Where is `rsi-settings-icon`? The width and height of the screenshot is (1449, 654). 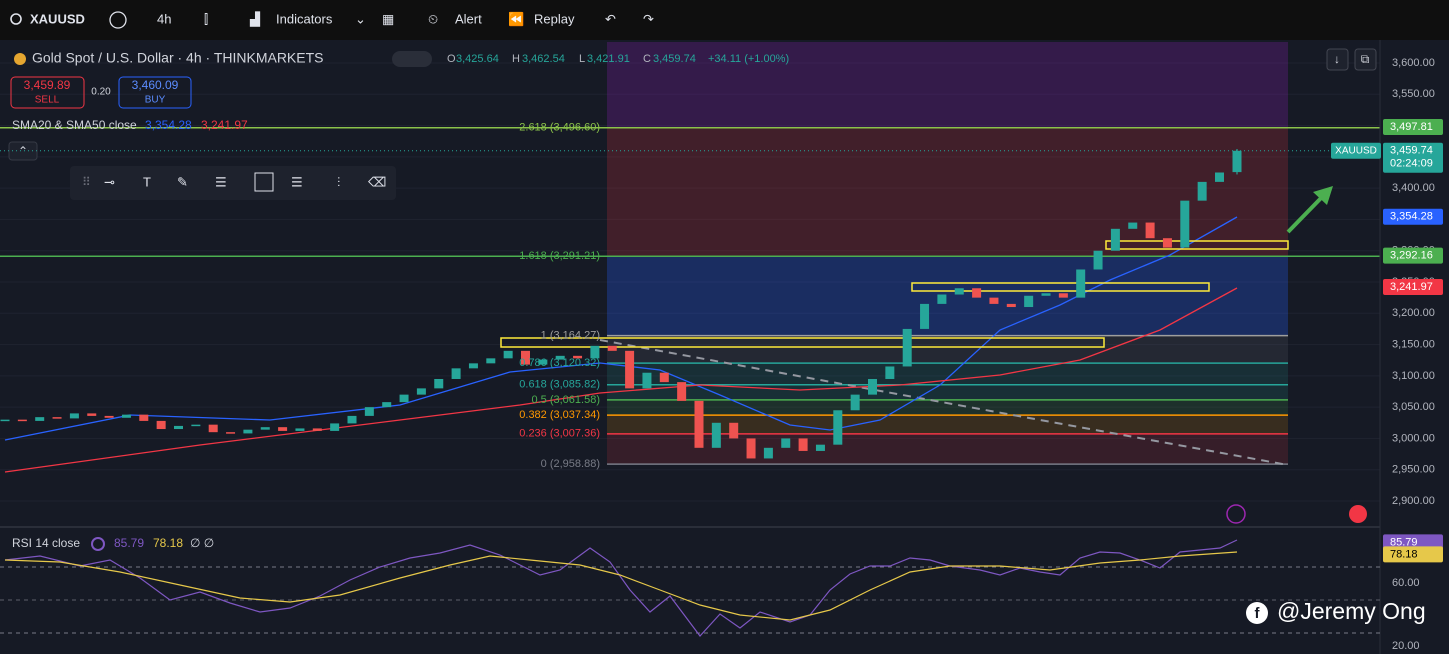
rsi-settings-icon is located at coordinates (98, 544).